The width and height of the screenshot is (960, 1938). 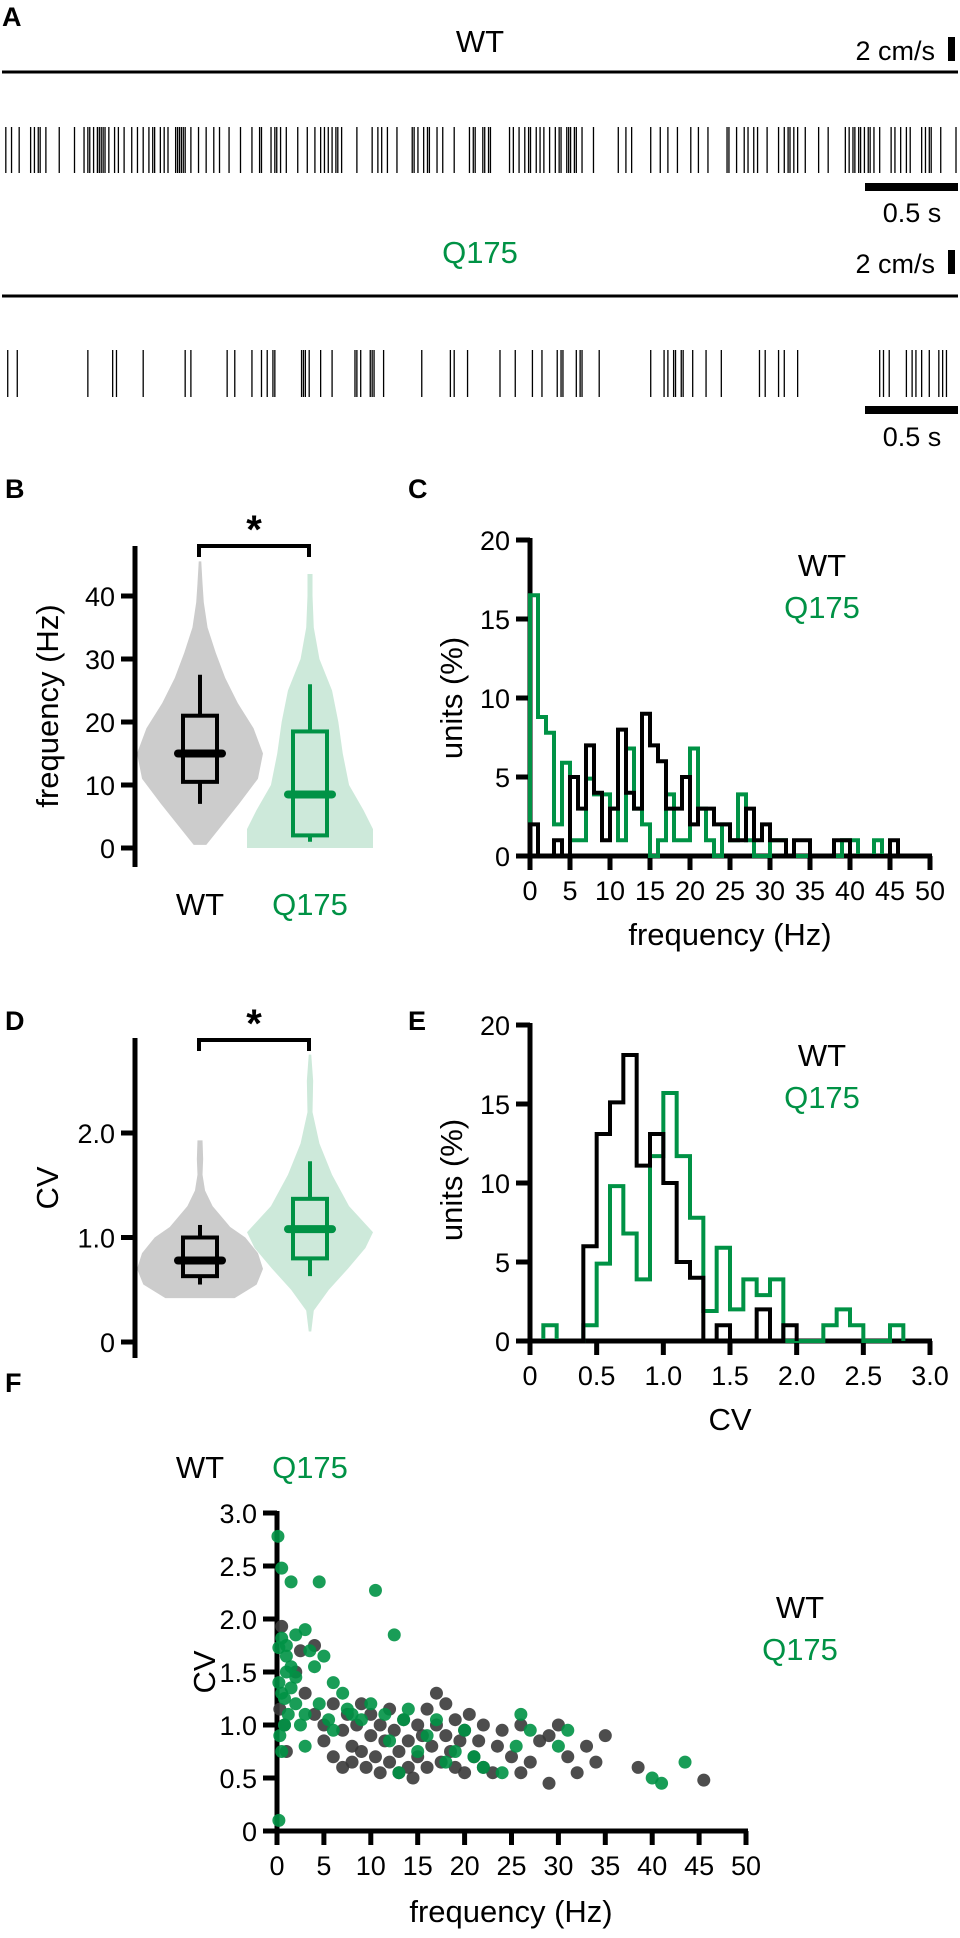 I want to click on histE-y-tick-label: 15, so click(x=495, y=1105).